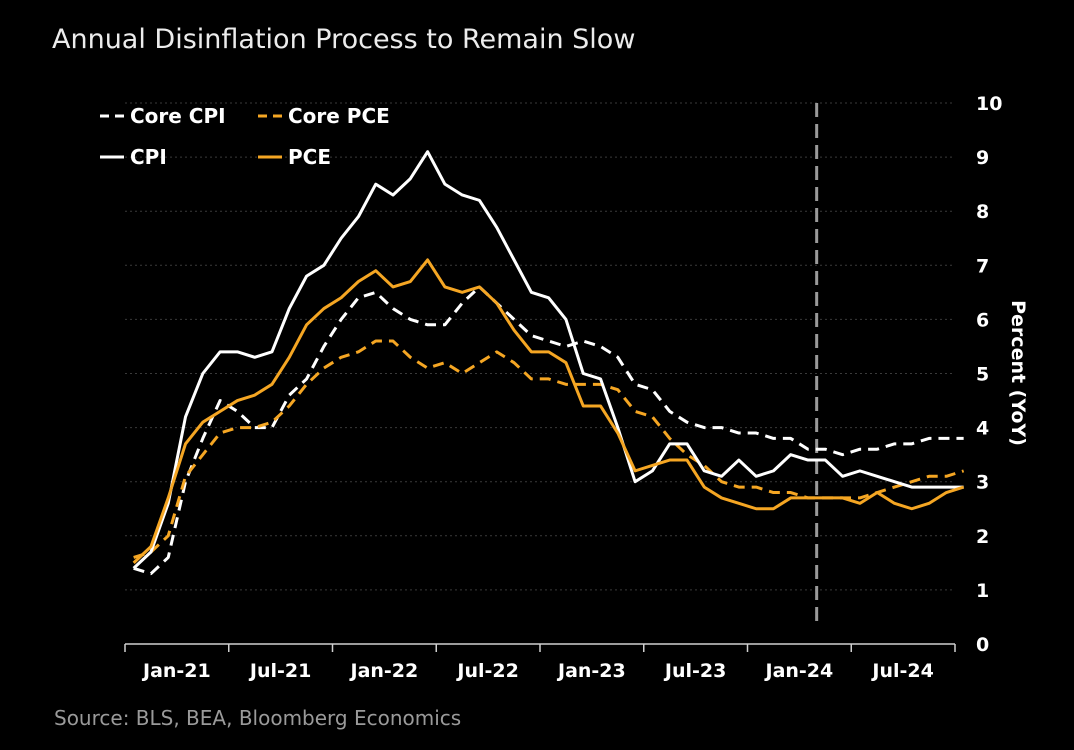 The height and width of the screenshot is (750, 1074). Describe the element at coordinates (339, 116) in the screenshot. I see `legend-label-core_pce: Core PCE` at that location.